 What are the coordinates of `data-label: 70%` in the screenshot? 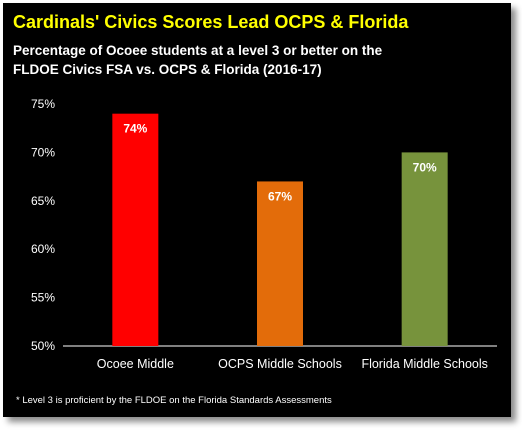 It's located at (425, 167).